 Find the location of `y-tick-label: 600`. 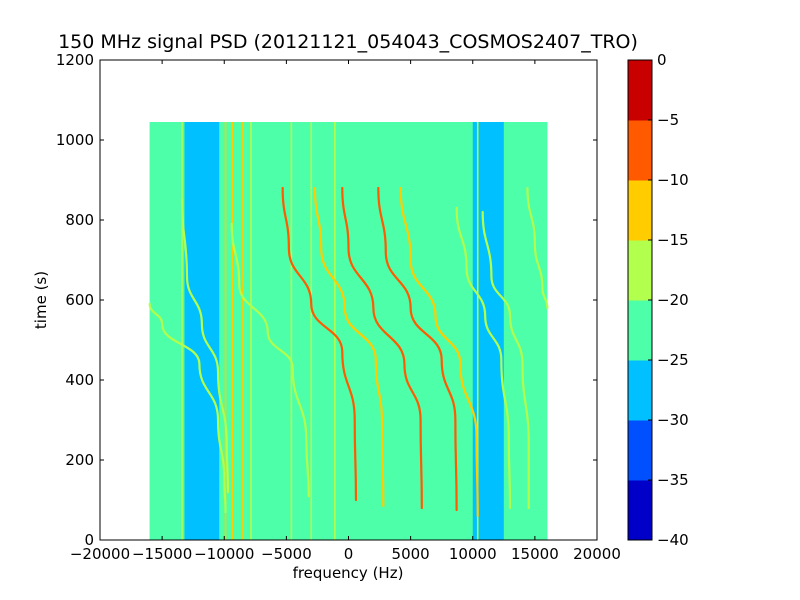

y-tick-label: 600 is located at coordinates (79, 300).